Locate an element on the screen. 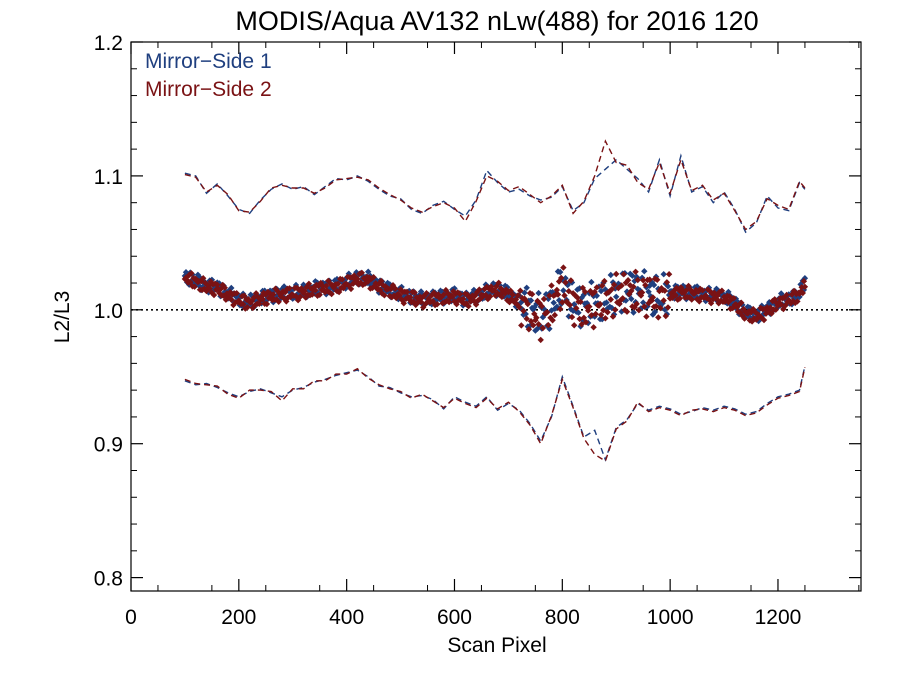 Image resolution: width=900 pixels, height=675 pixels. x-tick-label: 200 is located at coordinates (238, 617).